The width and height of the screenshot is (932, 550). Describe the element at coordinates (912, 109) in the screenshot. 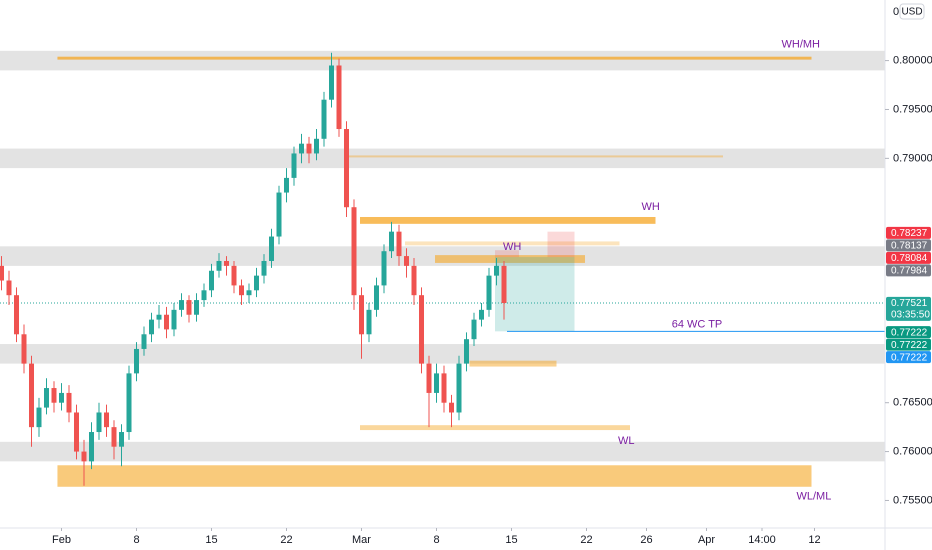

I see `y-tick-label: 0.79500` at that location.